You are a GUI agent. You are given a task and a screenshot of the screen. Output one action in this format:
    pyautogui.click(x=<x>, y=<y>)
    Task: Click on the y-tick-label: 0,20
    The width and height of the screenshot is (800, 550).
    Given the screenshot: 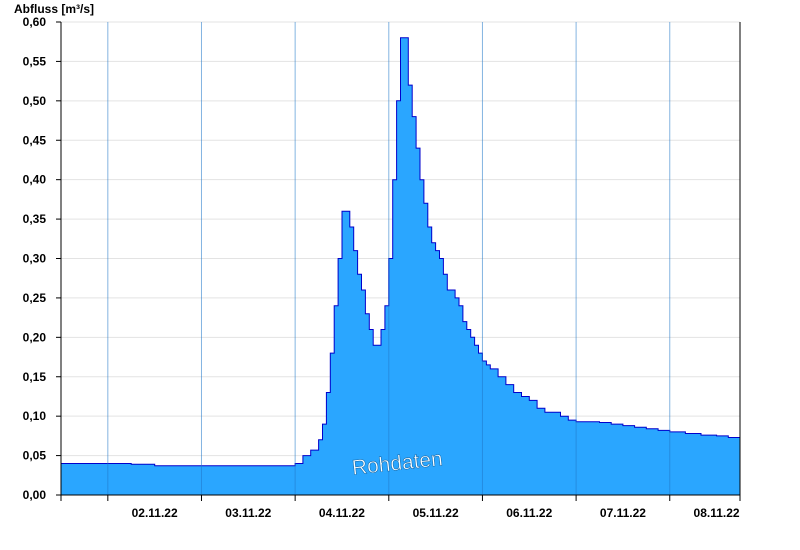 What is the action you would take?
    pyautogui.click(x=35, y=337)
    